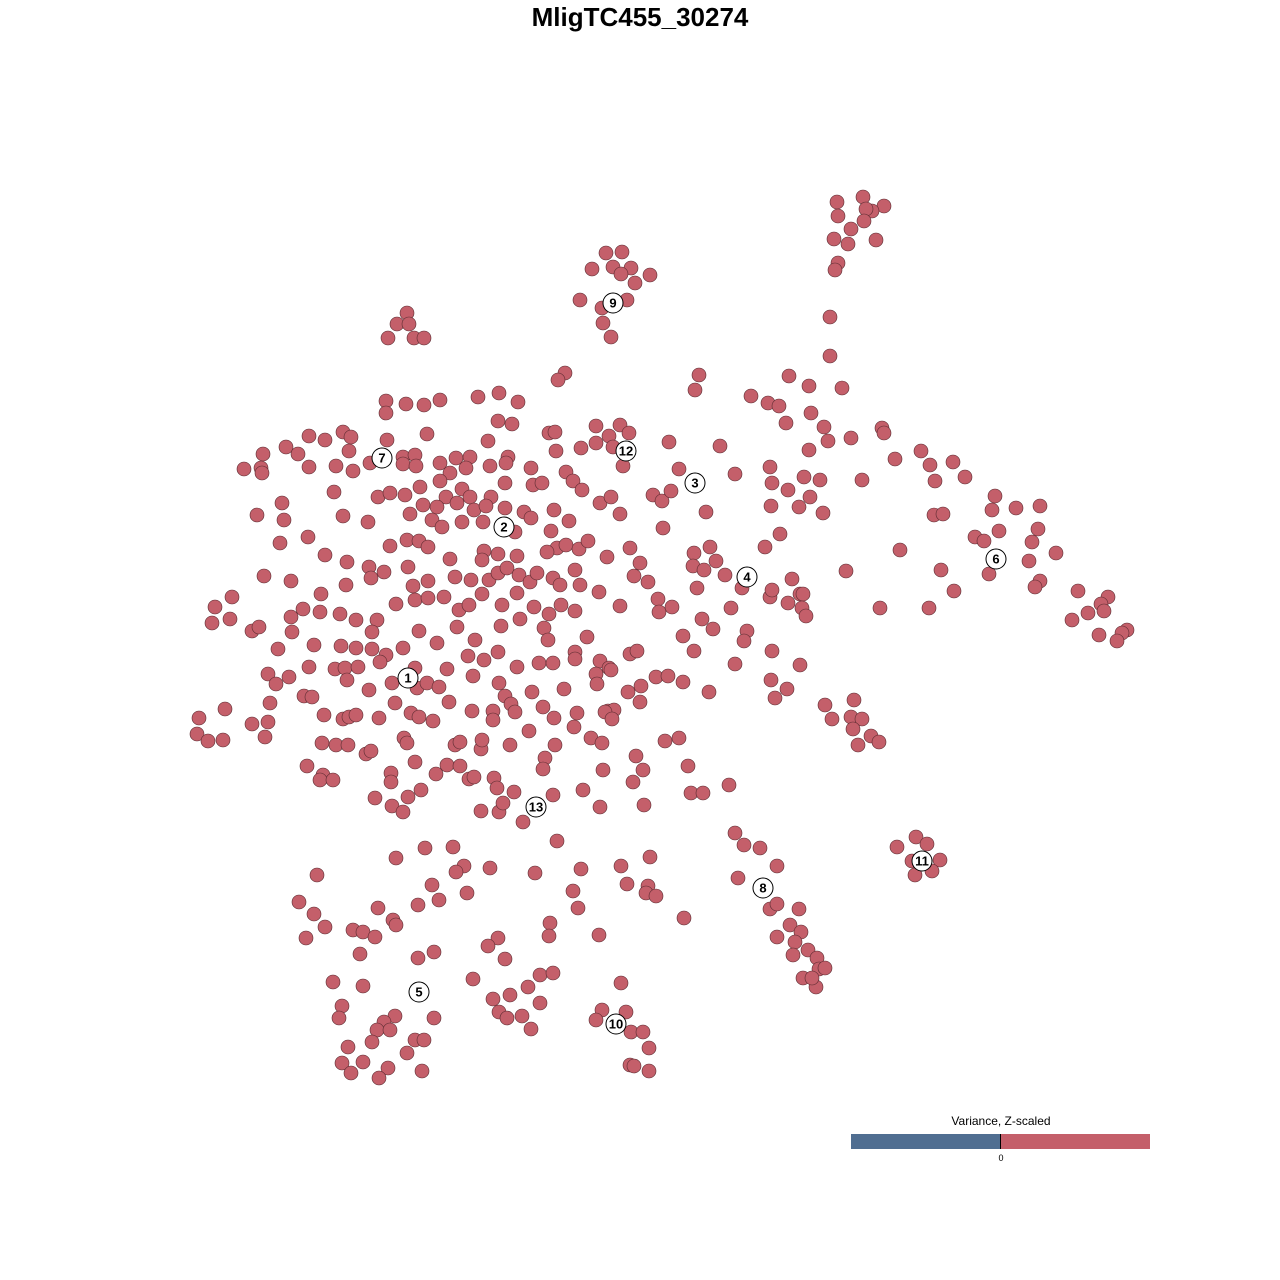 This screenshot has height=1280, width=1280. I want to click on cluster-label-text: 13, so click(536, 807).